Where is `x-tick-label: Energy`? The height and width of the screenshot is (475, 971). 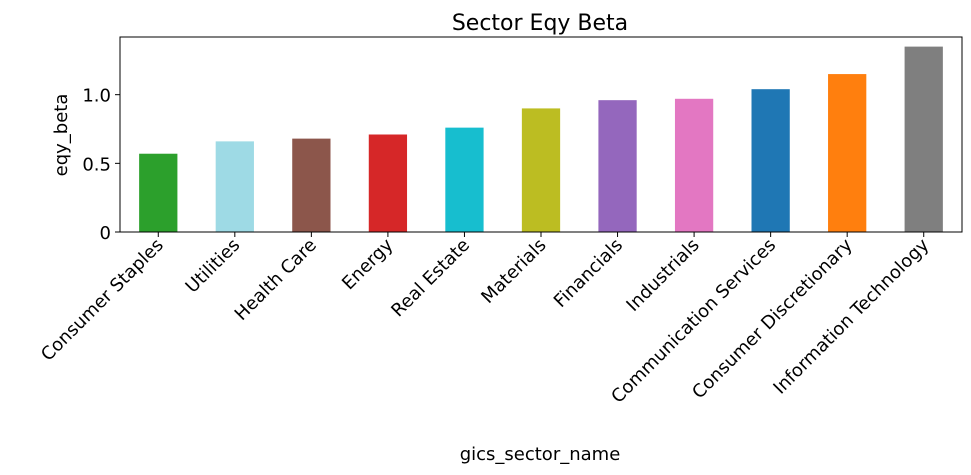
x-tick-label: Energy is located at coordinates (368, 264).